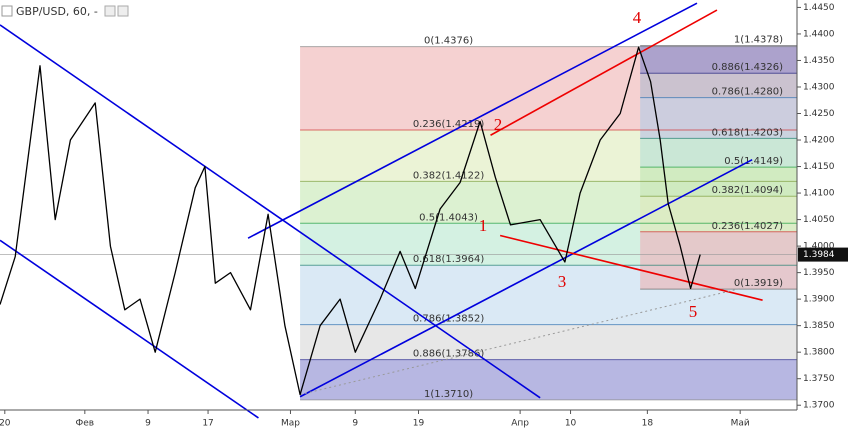 The height and width of the screenshot is (433, 850). What do you see at coordinates (448, 41) in the screenshot?
I see `fib-label: 0(1.4376)` at bounding box center [448, 41].